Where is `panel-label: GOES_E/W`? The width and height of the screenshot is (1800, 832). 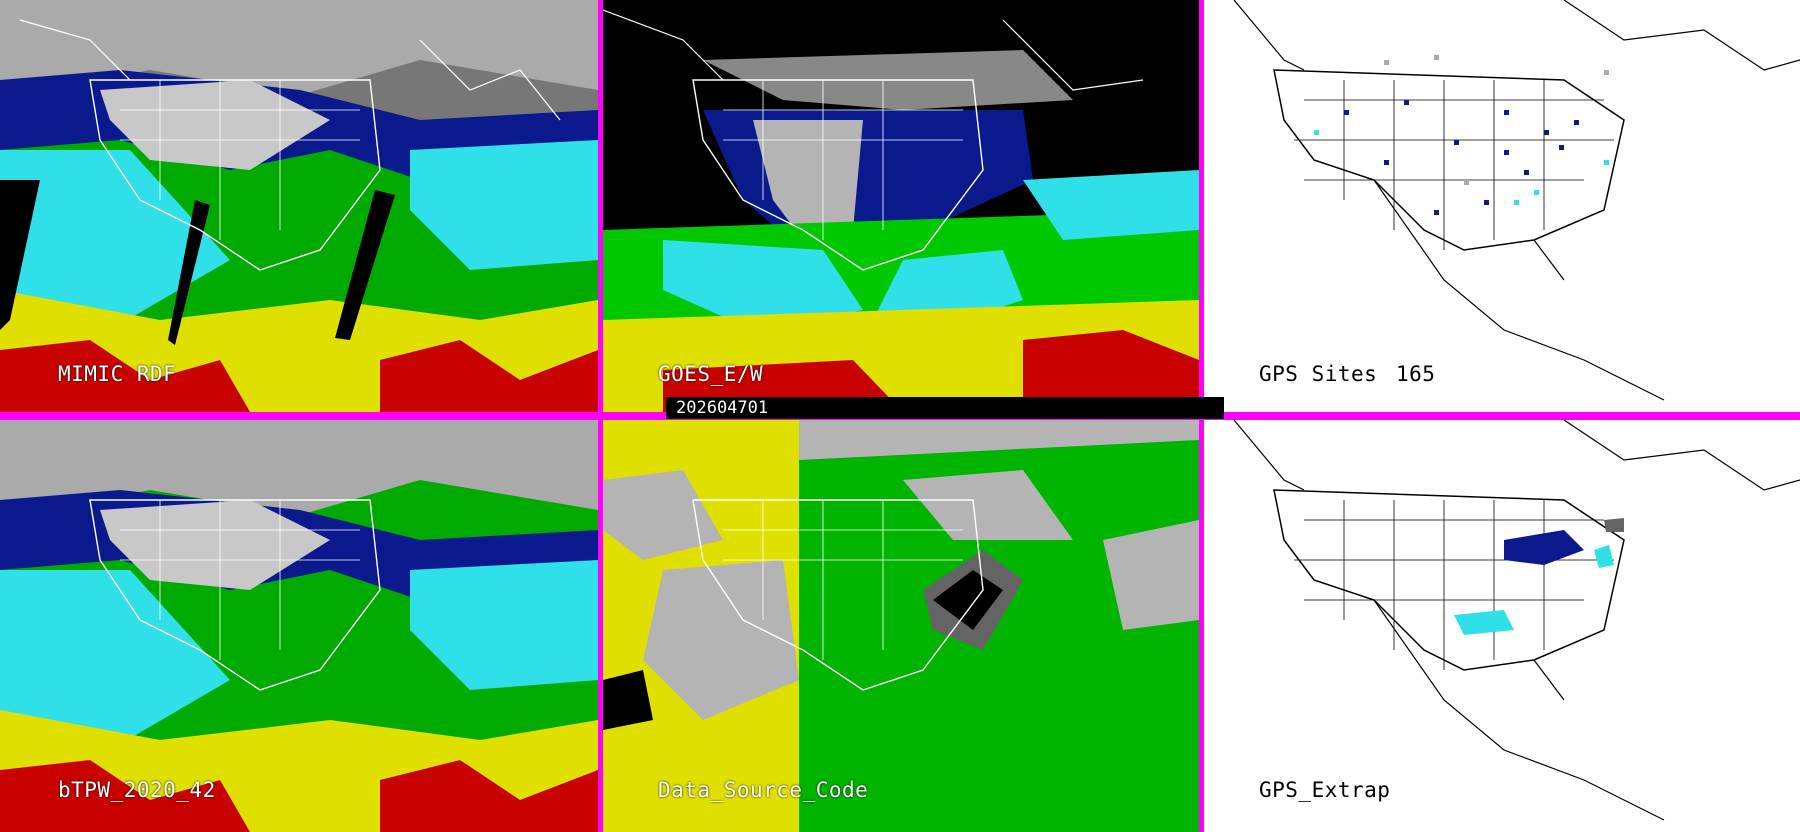
panel-label: GOES_E/W is located at coordinates (711, 374).